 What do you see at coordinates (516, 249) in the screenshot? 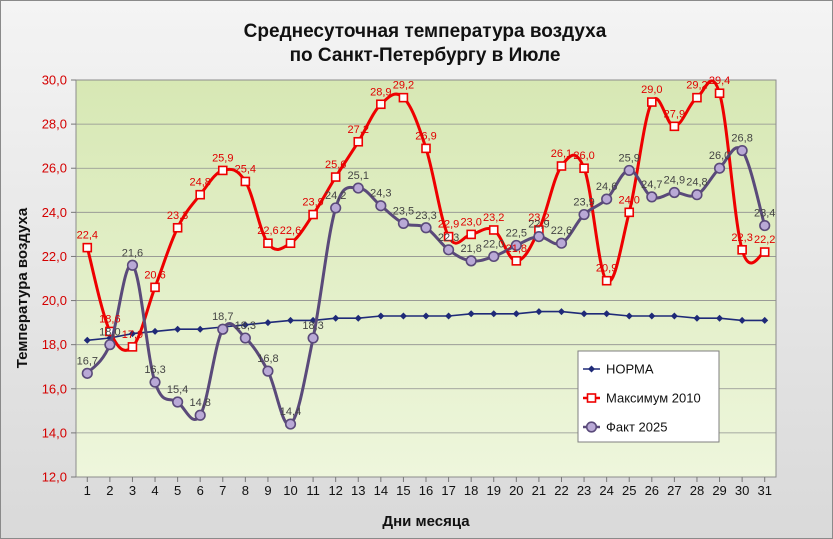
I see `data-label-max-2010: 21,8` at bounding box center [516, 249].